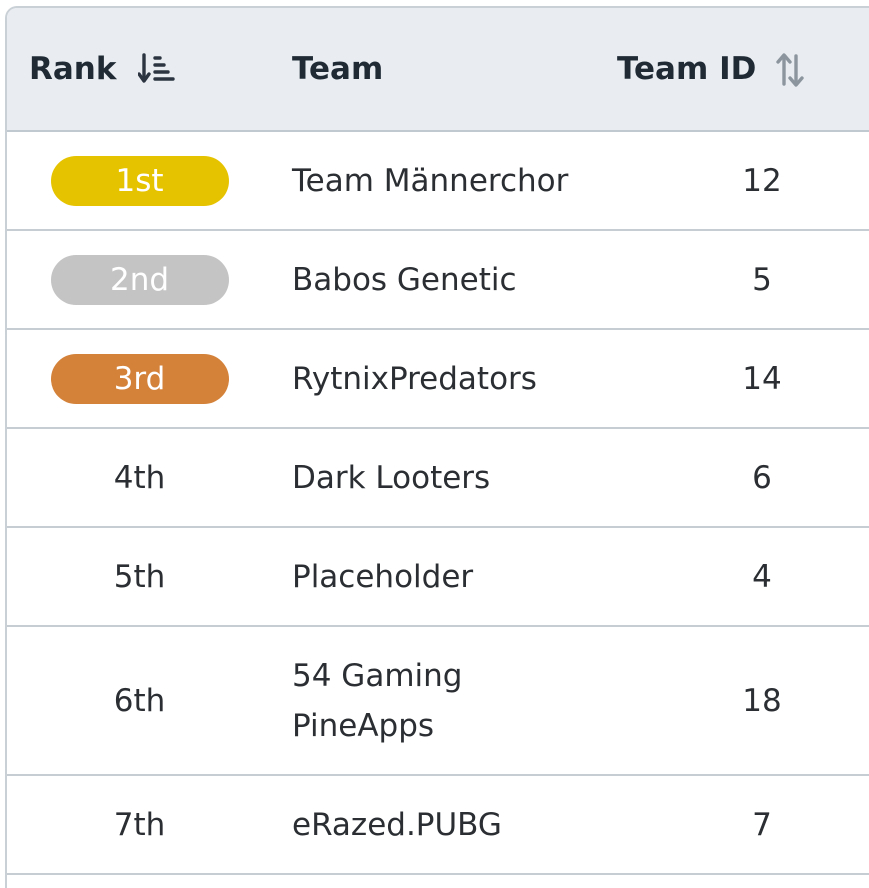 Image resolution: width=869 pixels, height=888 pixels. I want to click on table-row: 1st Team Männerchor 12, so click(438, 181).